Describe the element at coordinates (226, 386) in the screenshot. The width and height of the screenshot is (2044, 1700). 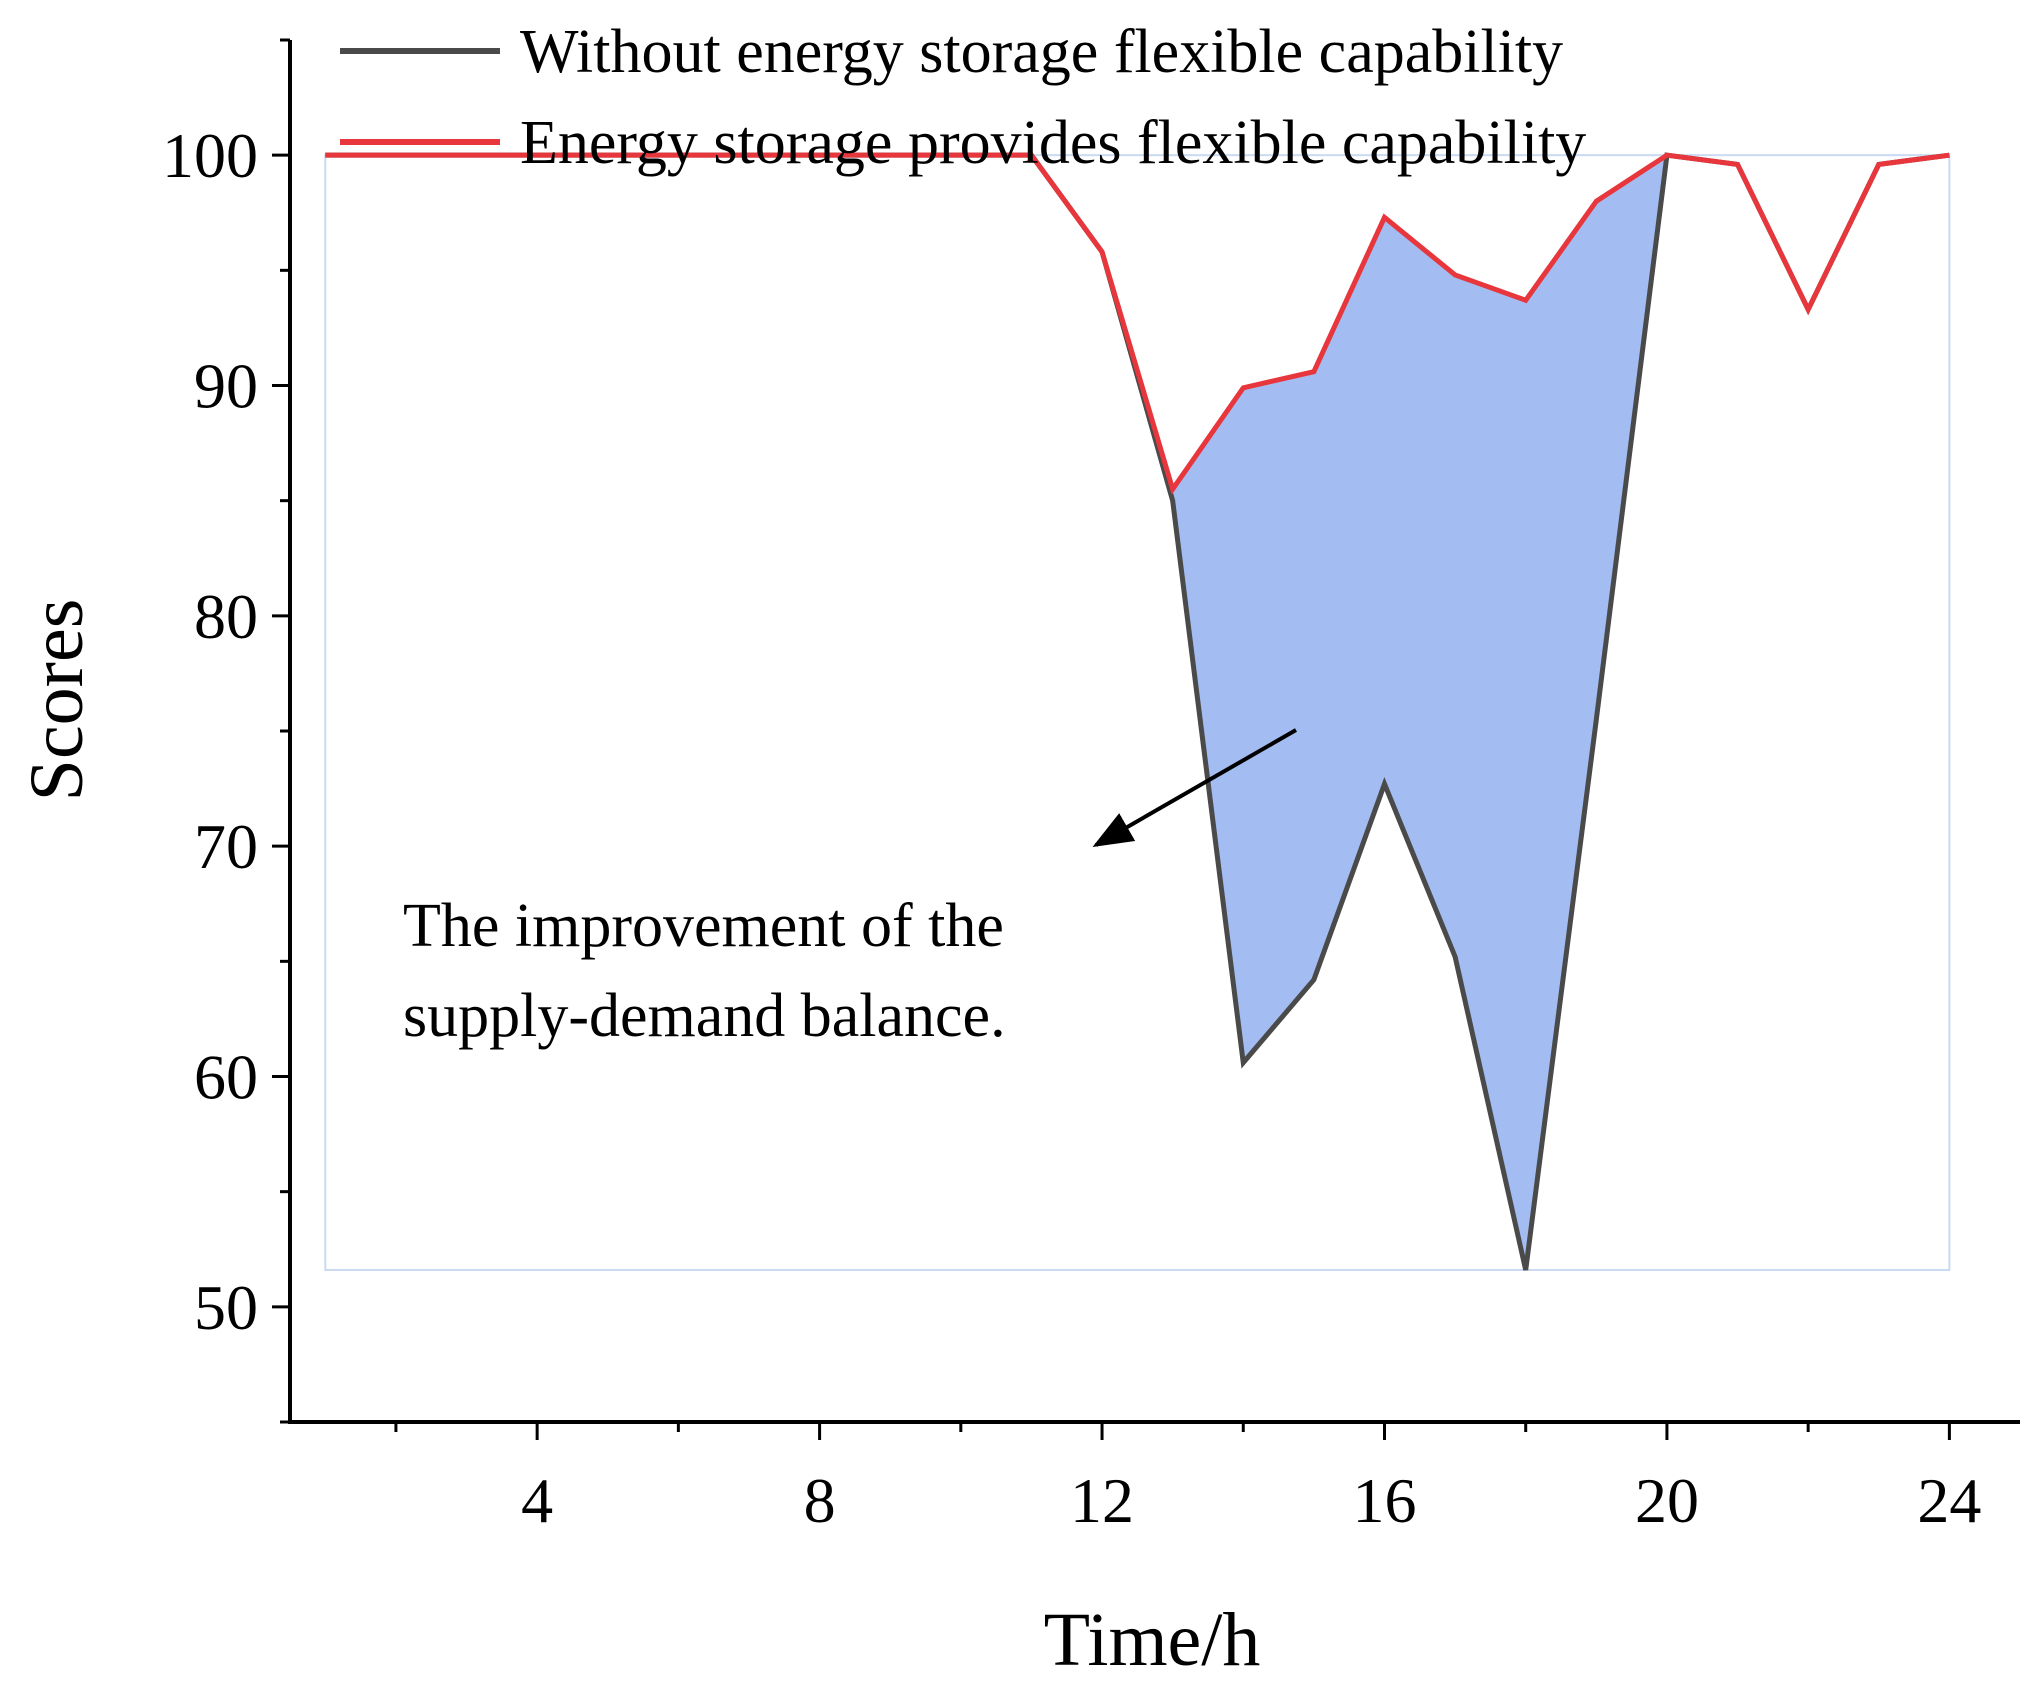
I see `y-tick-label: 90` at that location.